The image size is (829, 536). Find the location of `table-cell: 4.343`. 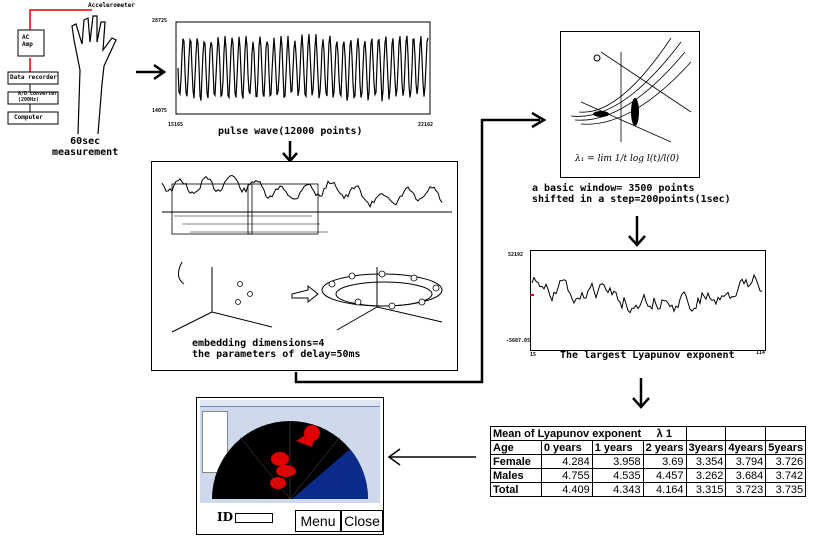

table-cell: 4.343 is located at coordinates (617, 489).